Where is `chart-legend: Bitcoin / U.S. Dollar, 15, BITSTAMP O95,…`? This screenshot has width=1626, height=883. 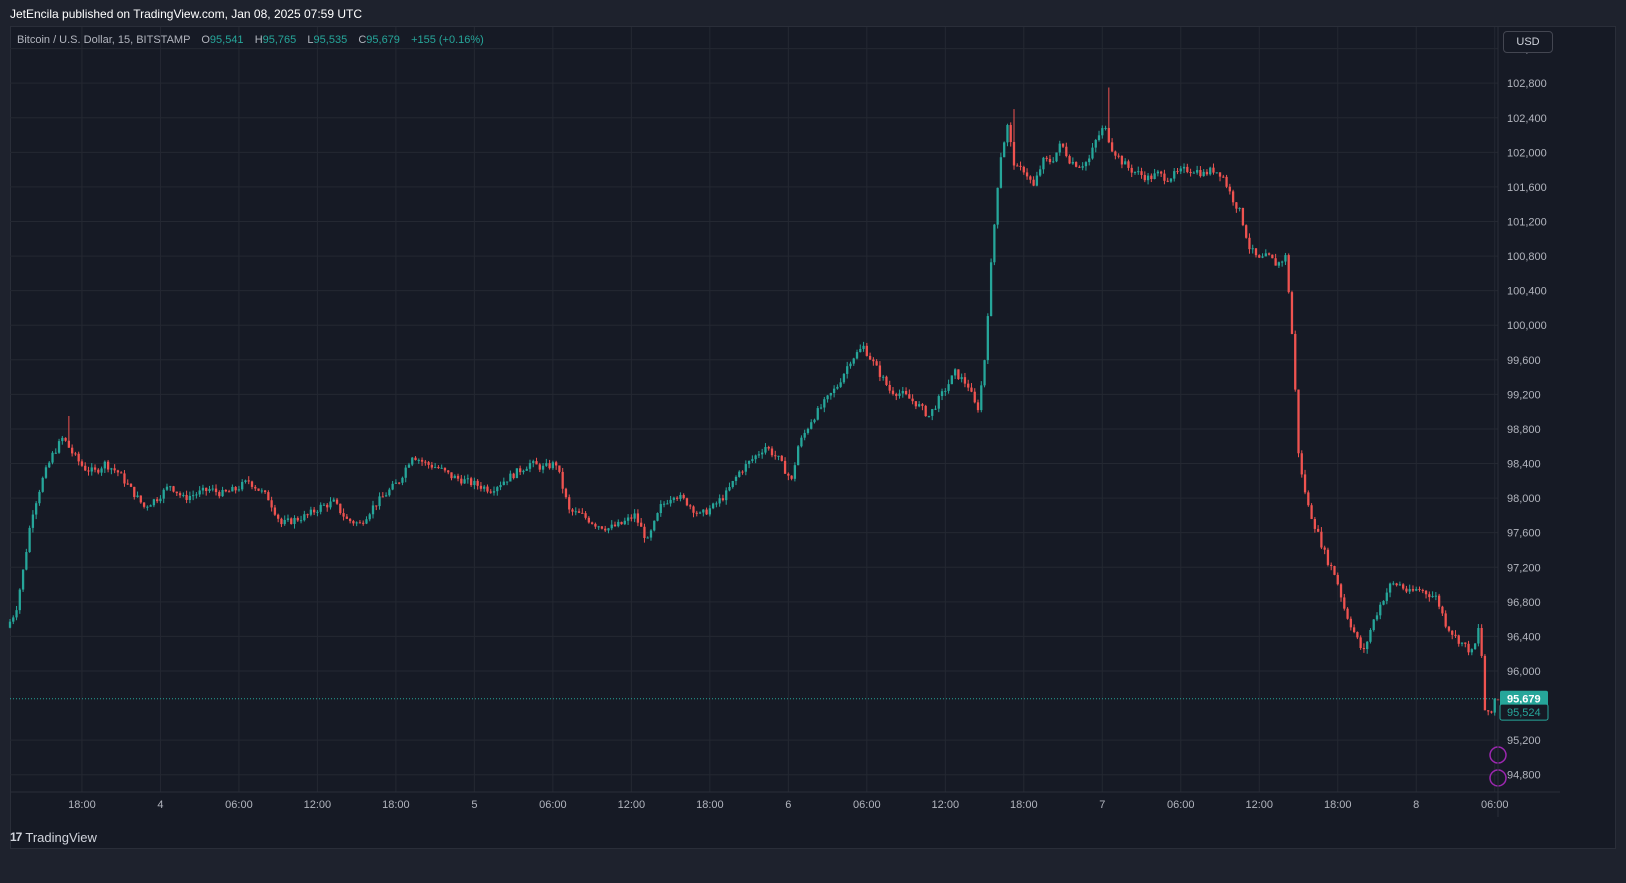
chart-legend: Bitcoin / U.S. Dollar, 15, BITSTAMP O95,… is located at coordinates (250, 40).